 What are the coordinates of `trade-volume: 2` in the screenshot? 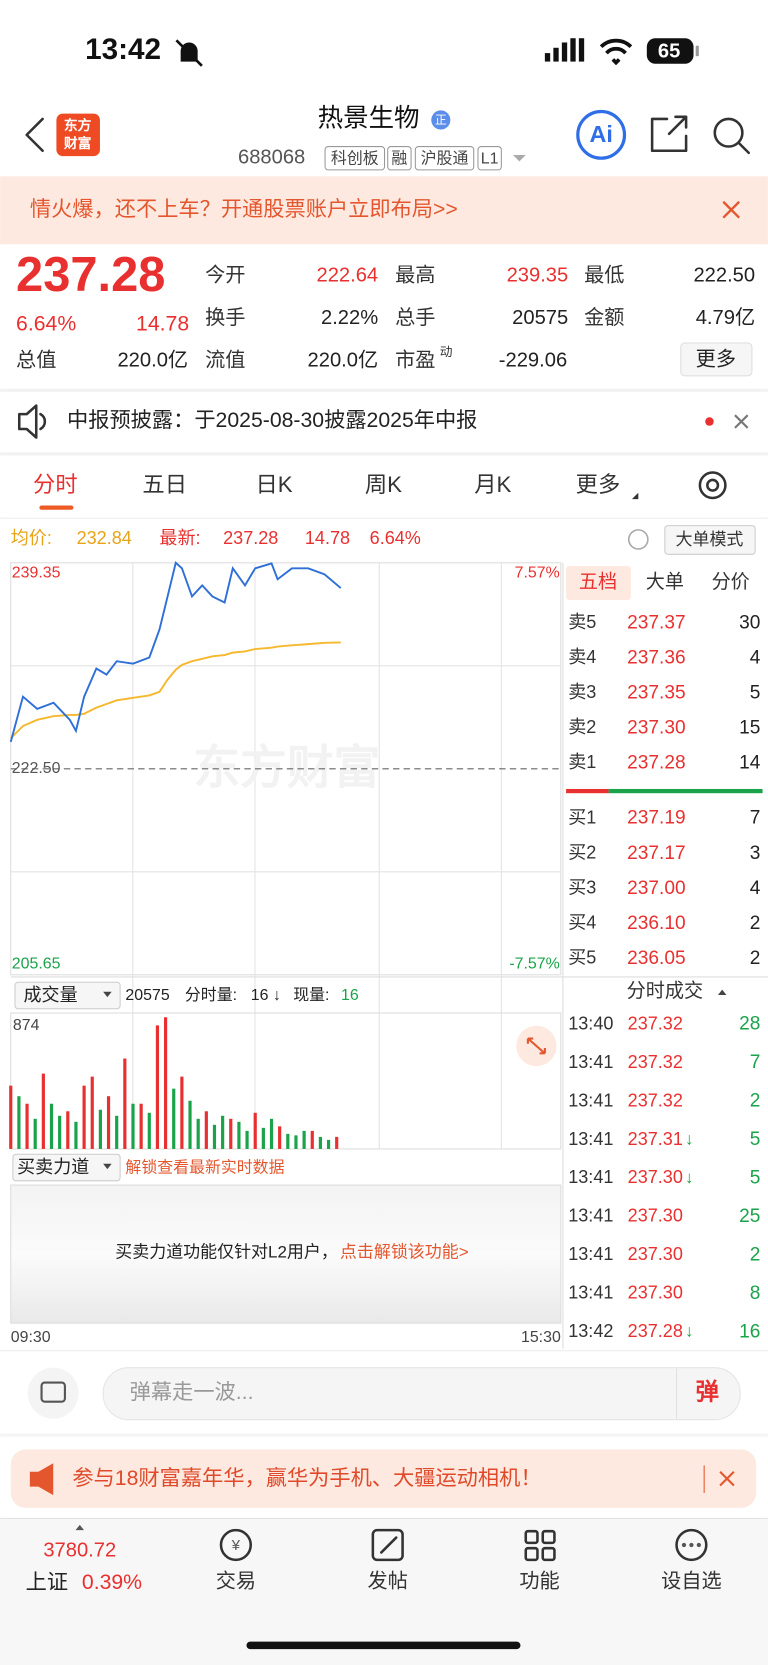 It's located at (755, 1254).